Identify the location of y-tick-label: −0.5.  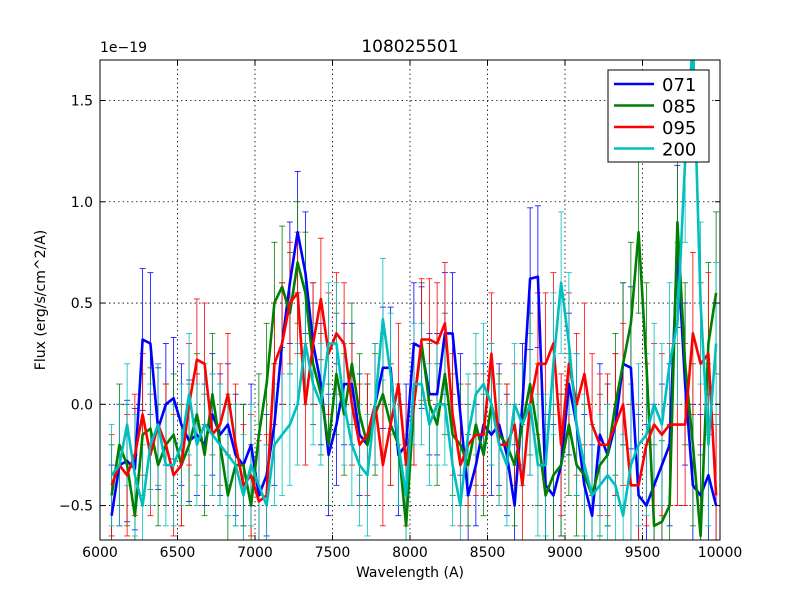
(76, 507).